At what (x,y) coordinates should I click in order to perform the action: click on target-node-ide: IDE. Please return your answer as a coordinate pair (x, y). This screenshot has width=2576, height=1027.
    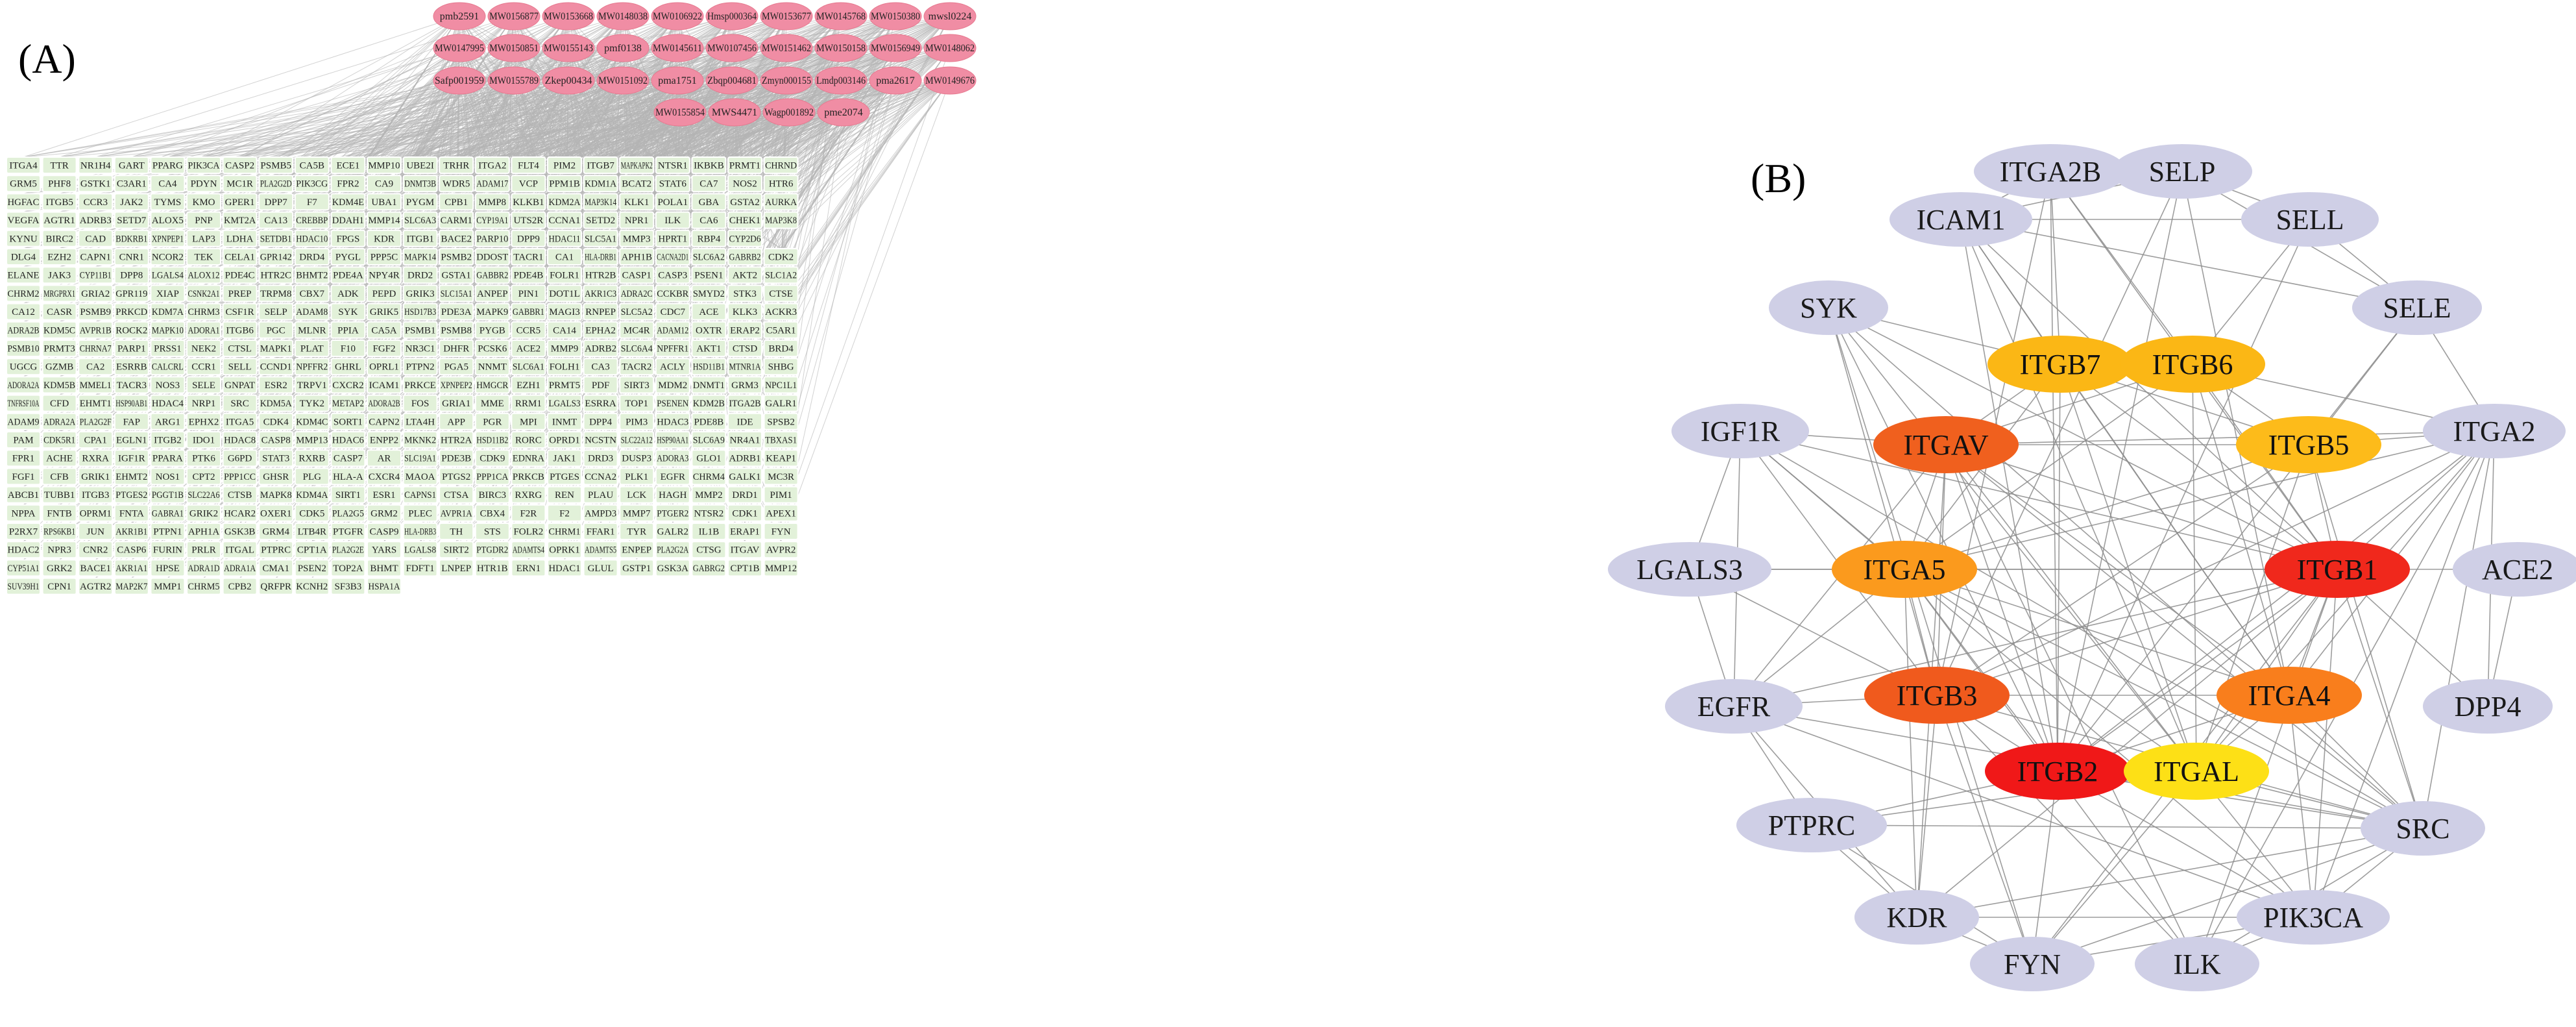
    Looking at the image, I should click on (744, 421).